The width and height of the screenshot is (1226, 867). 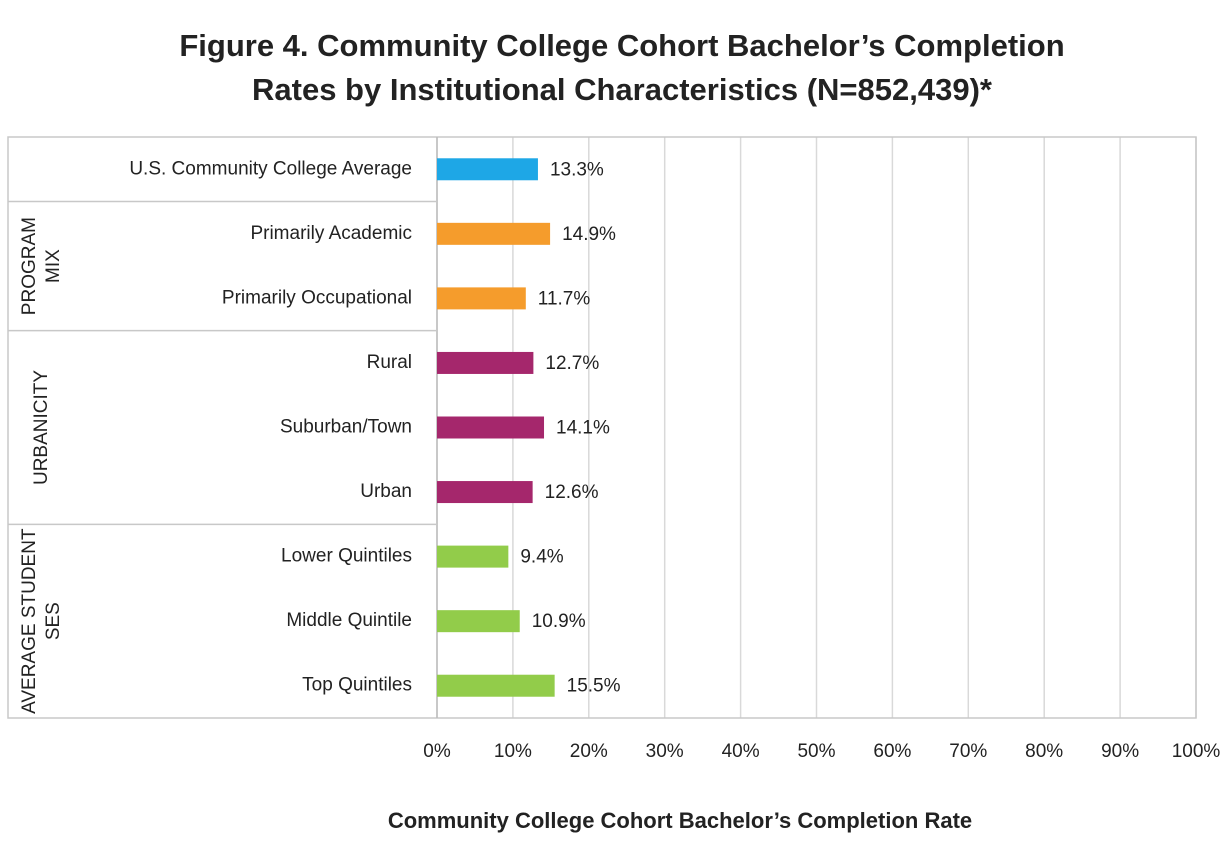 What do you see at coordinates (346, 427) in the screenshot?
I see `y-tick-label: Suburban/Town` at bounding box center [346, 427].